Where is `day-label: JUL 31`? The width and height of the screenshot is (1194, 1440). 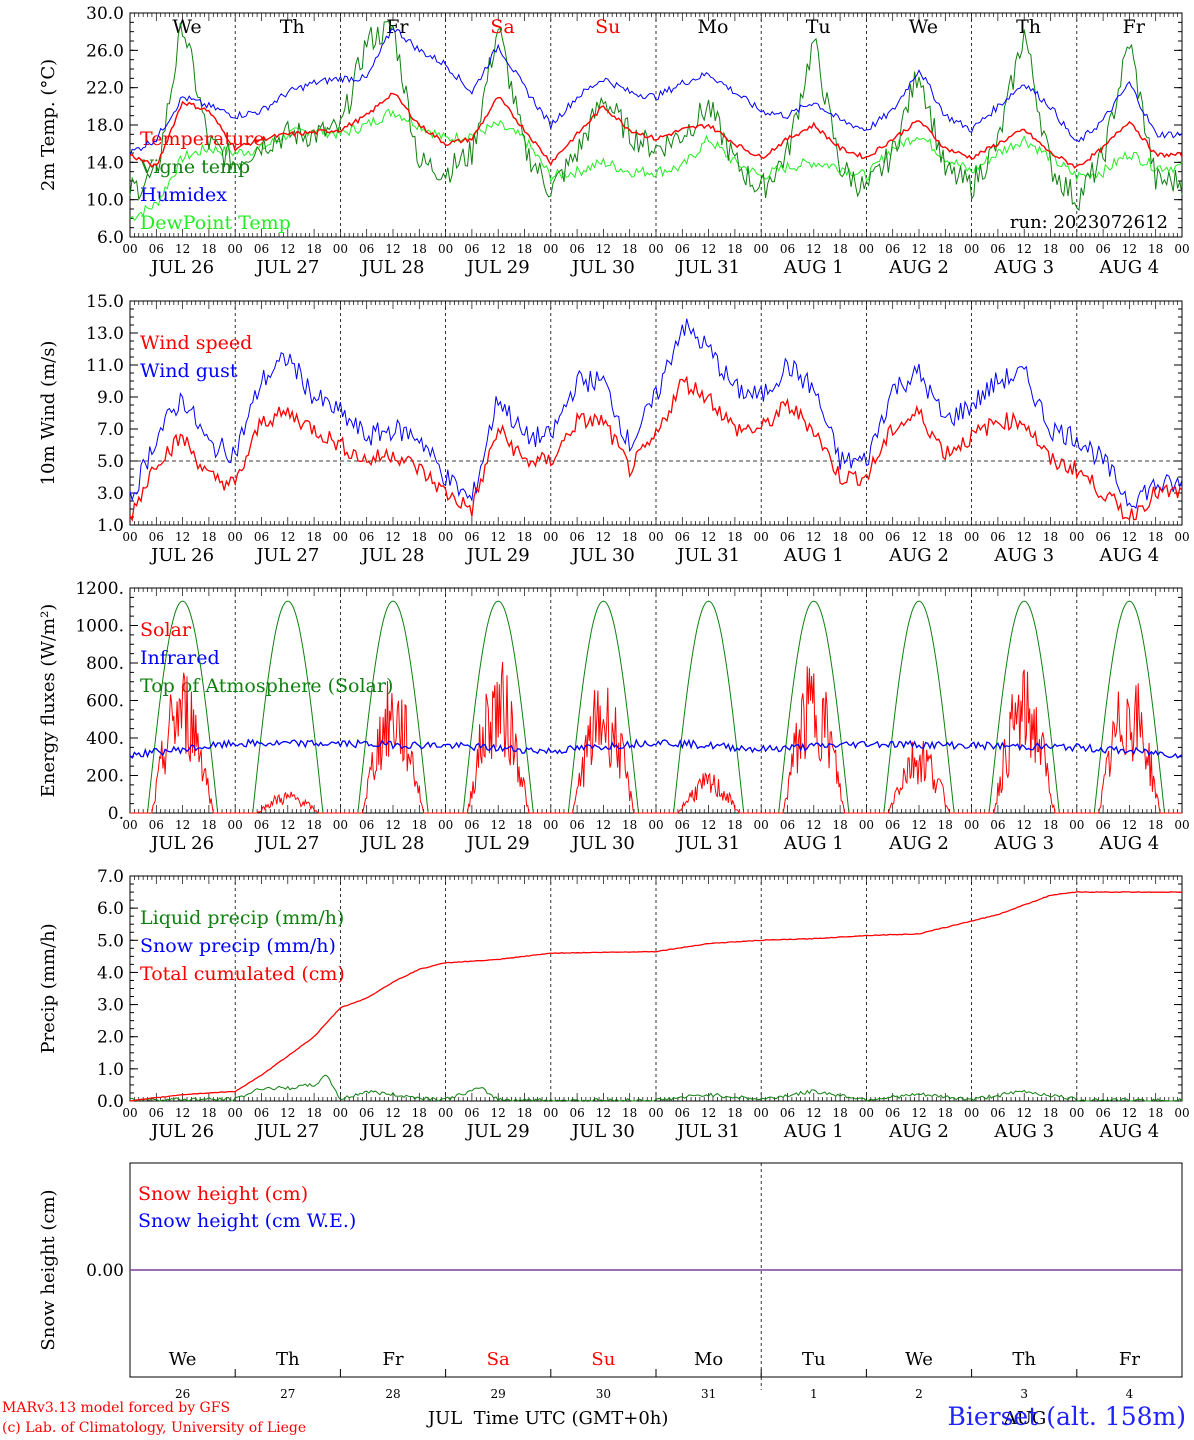 day-label: JUL 31 is located at coordinates (707, 843).